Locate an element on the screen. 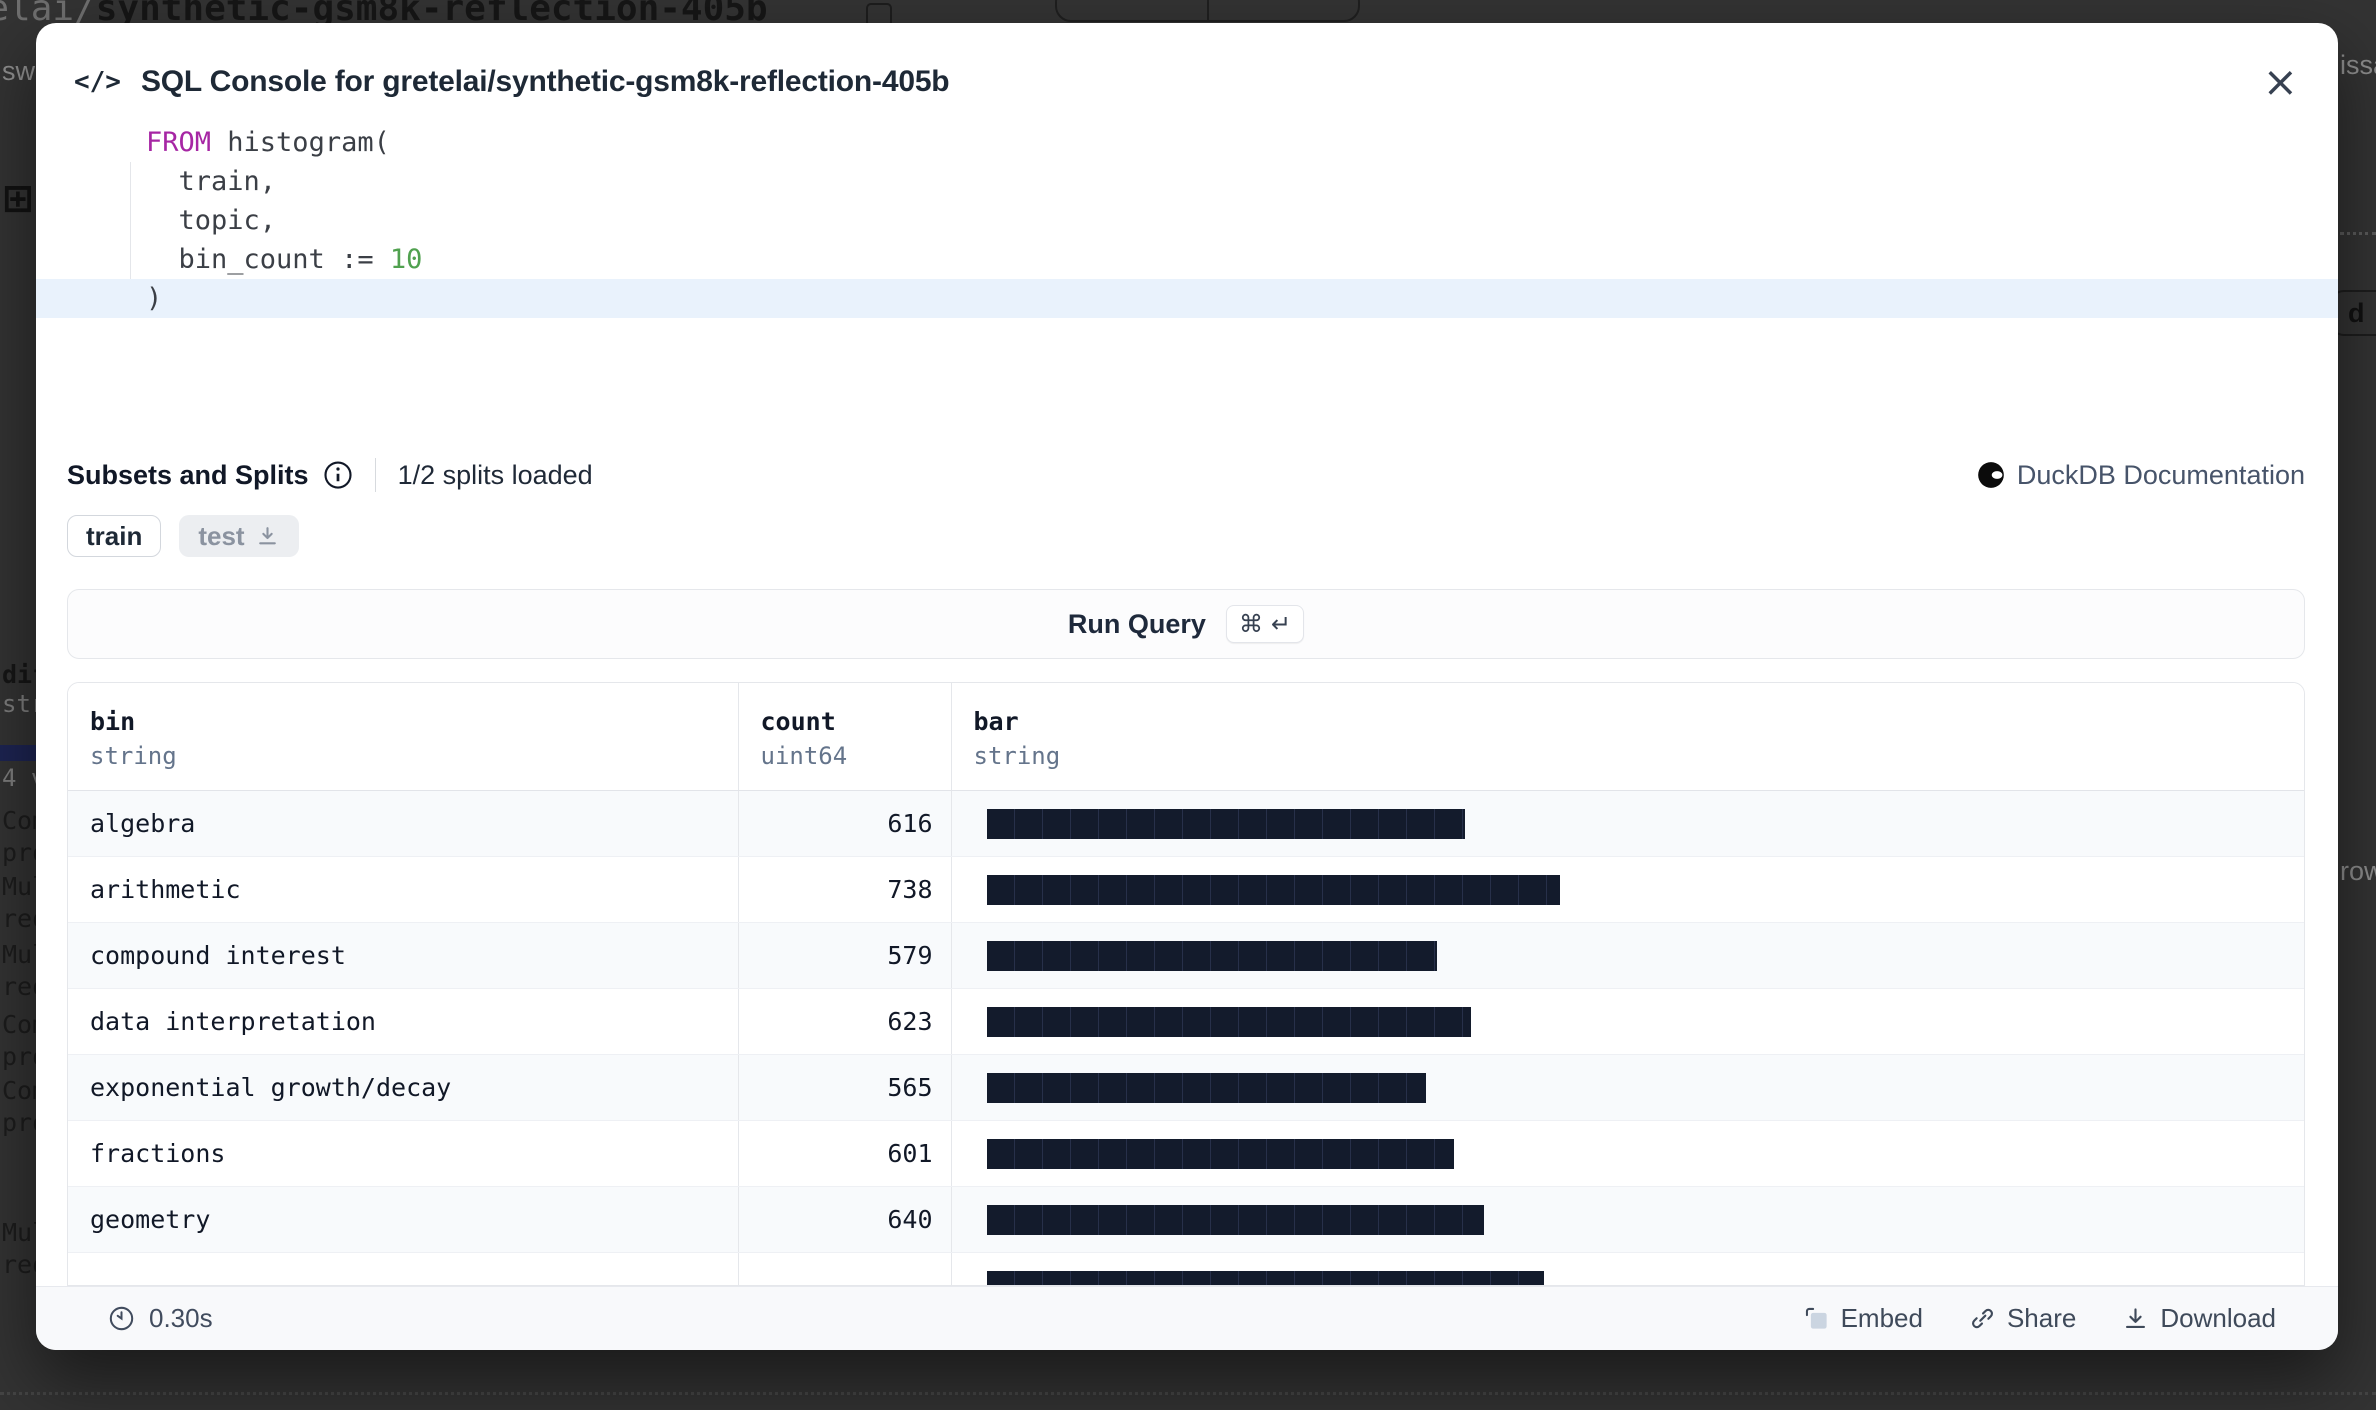 The width and height of the screenshot is (2376, 1410). duckdb-docs-link: DuckDB Documentation is located at coordinates (2141, 475).